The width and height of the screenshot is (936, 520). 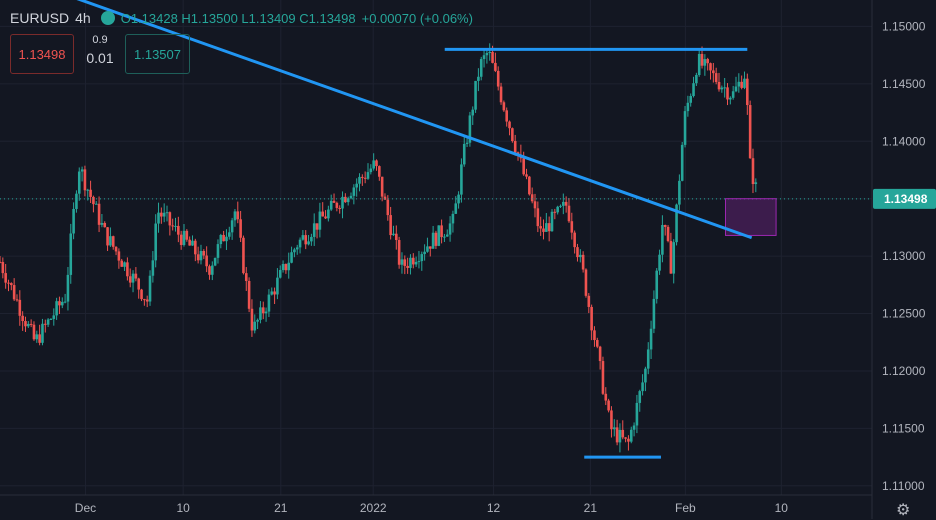 What do you see at coordinates (373, 508) in the screenshot?
I see `x-tick-label: 2022` at bounding box center [373, 508].